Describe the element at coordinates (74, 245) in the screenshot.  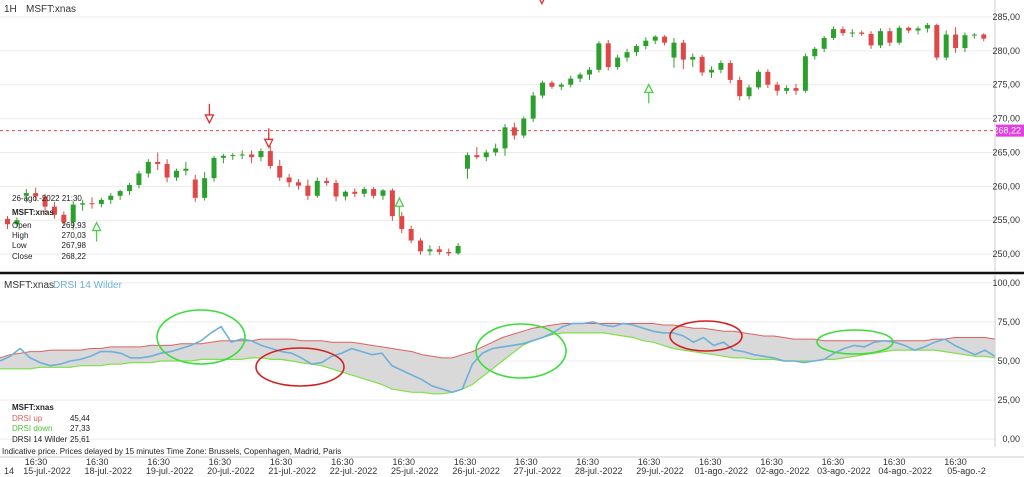
I see `info-low-value: 267,98` at that location.